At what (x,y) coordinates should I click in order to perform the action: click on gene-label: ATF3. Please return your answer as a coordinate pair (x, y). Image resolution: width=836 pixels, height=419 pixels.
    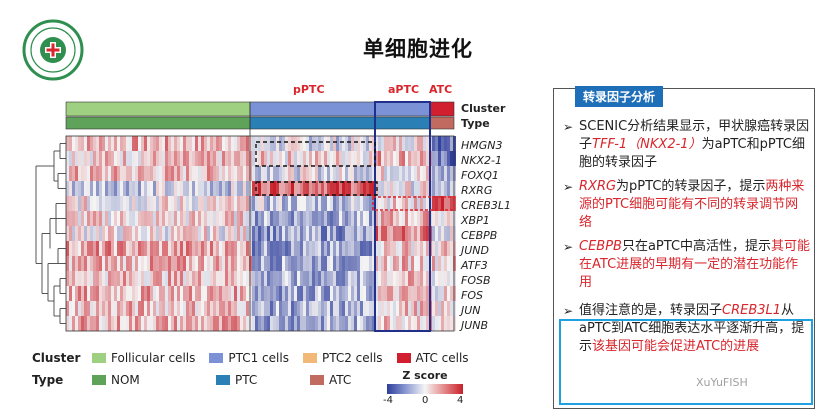
    Looking at the image, I should click on (474, 265).